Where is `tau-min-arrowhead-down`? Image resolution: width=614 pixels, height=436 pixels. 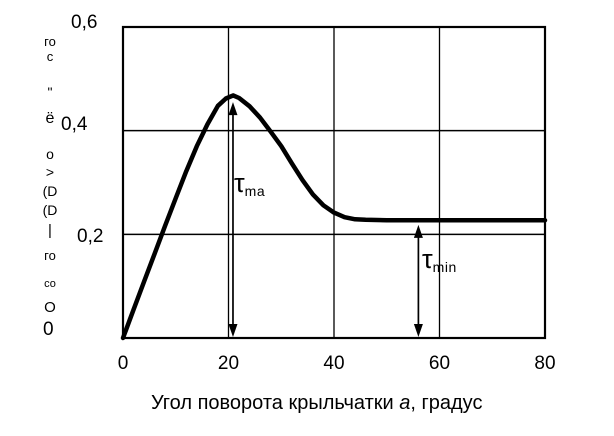 tau-min-arrowhead-down is located at coordinates (418, 330).